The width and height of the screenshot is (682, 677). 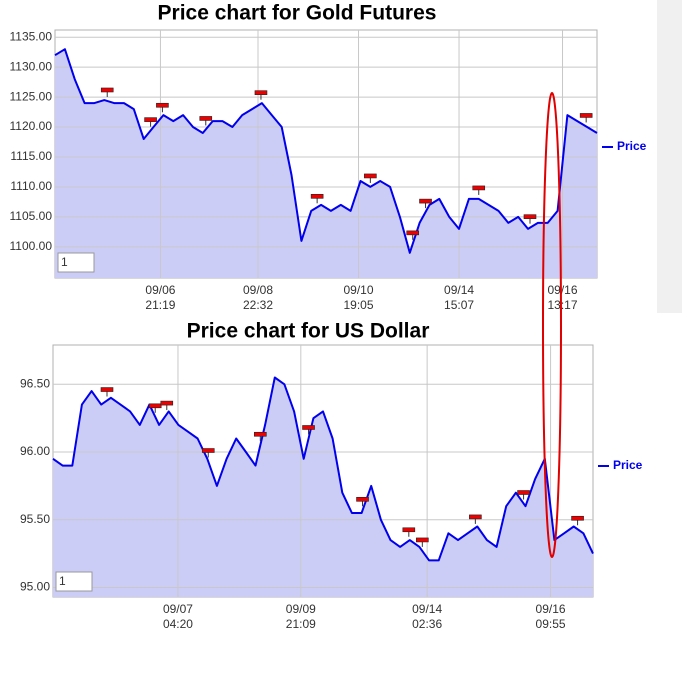 I want to click on y-tick-label: 1115.00, so click(x=31, y=156).